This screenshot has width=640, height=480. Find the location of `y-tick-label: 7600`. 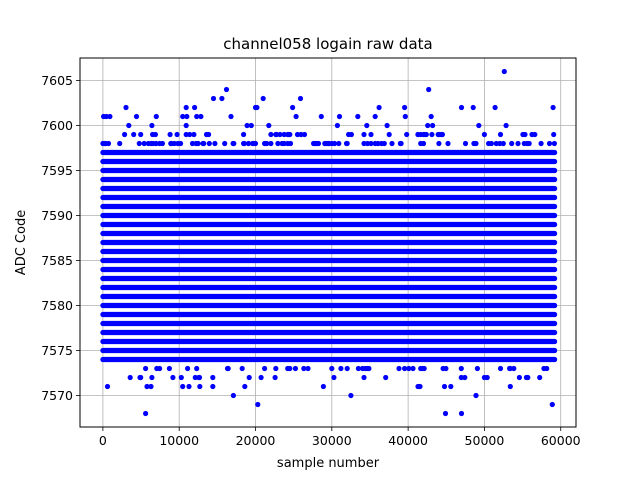

y-tick-label: 7600 is located at coordinates (57, 125).